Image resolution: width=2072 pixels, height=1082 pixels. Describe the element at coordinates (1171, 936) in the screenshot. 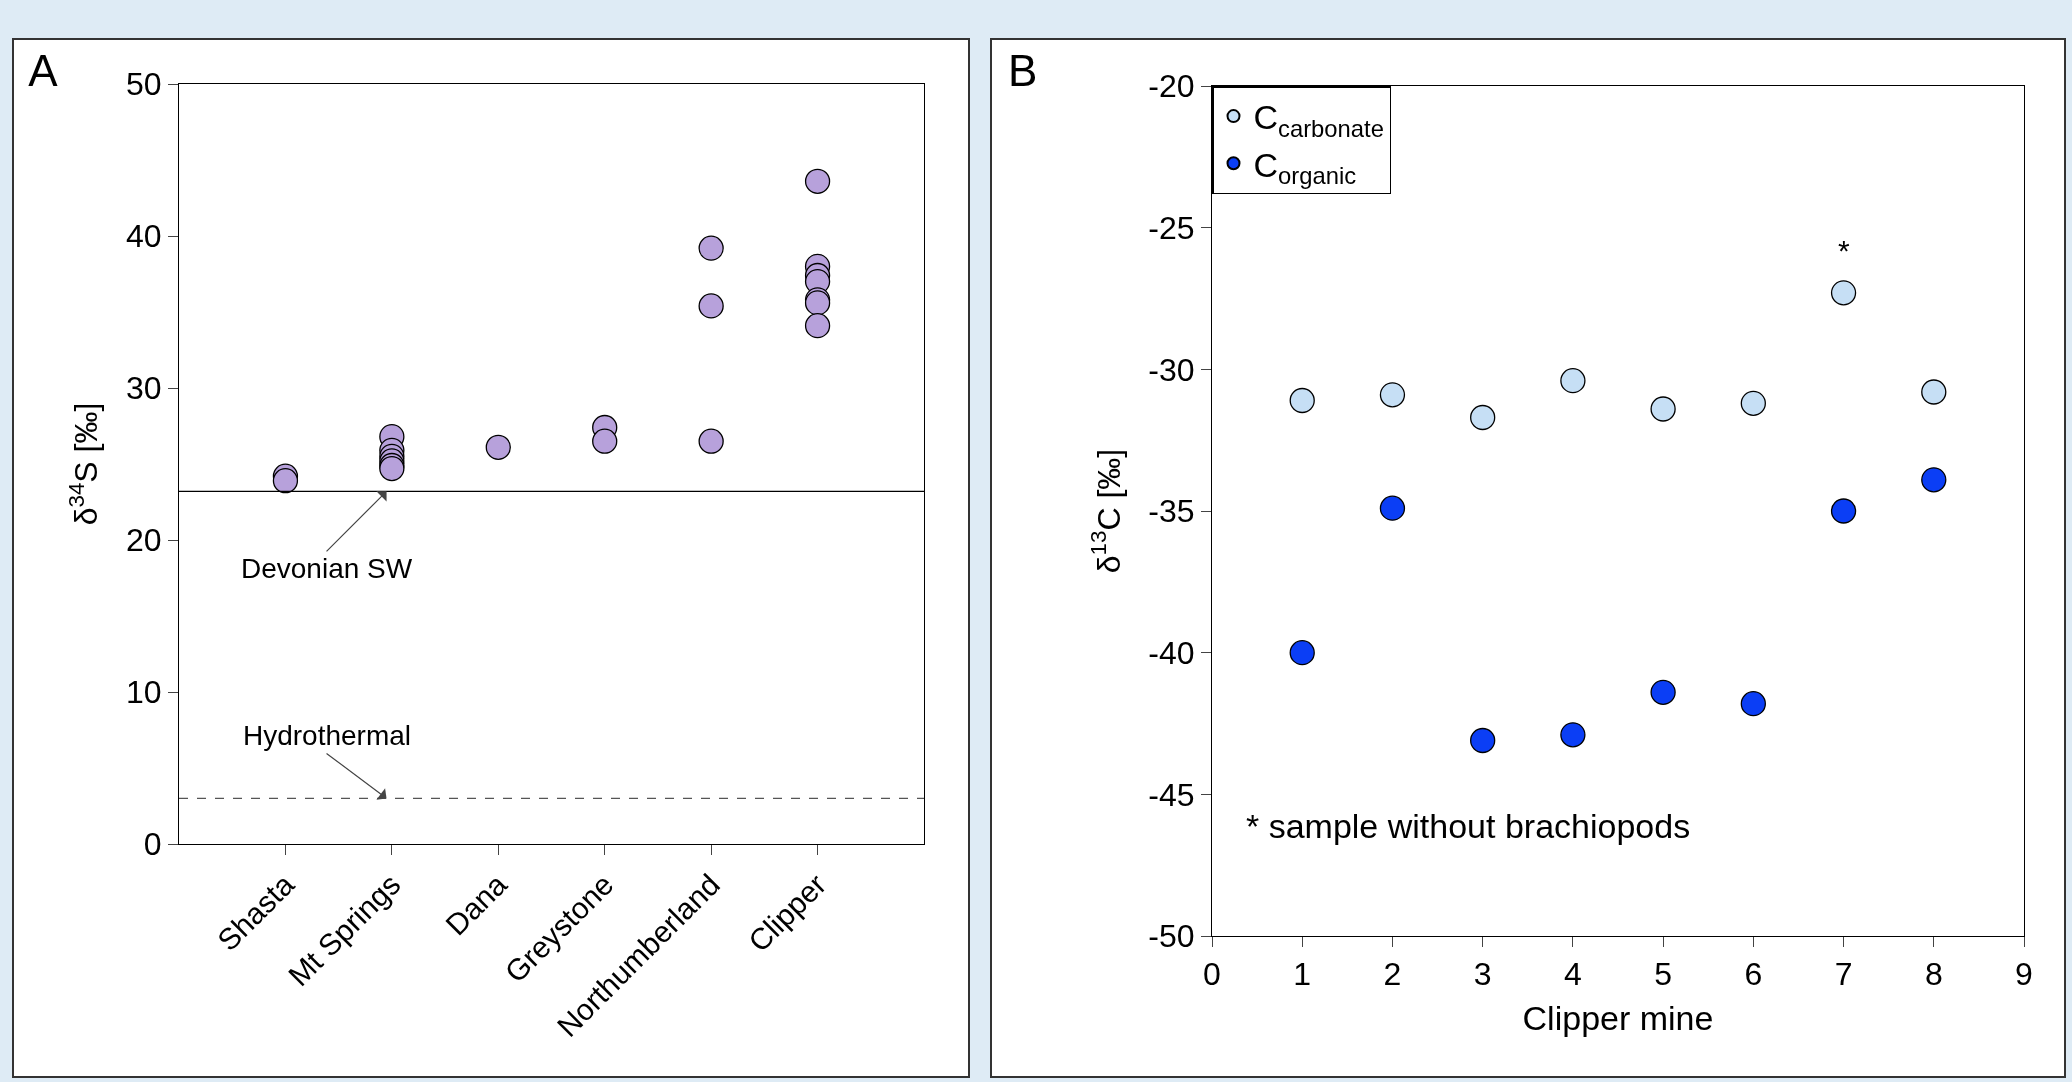

I see `y-tick-label: -50` at that location.